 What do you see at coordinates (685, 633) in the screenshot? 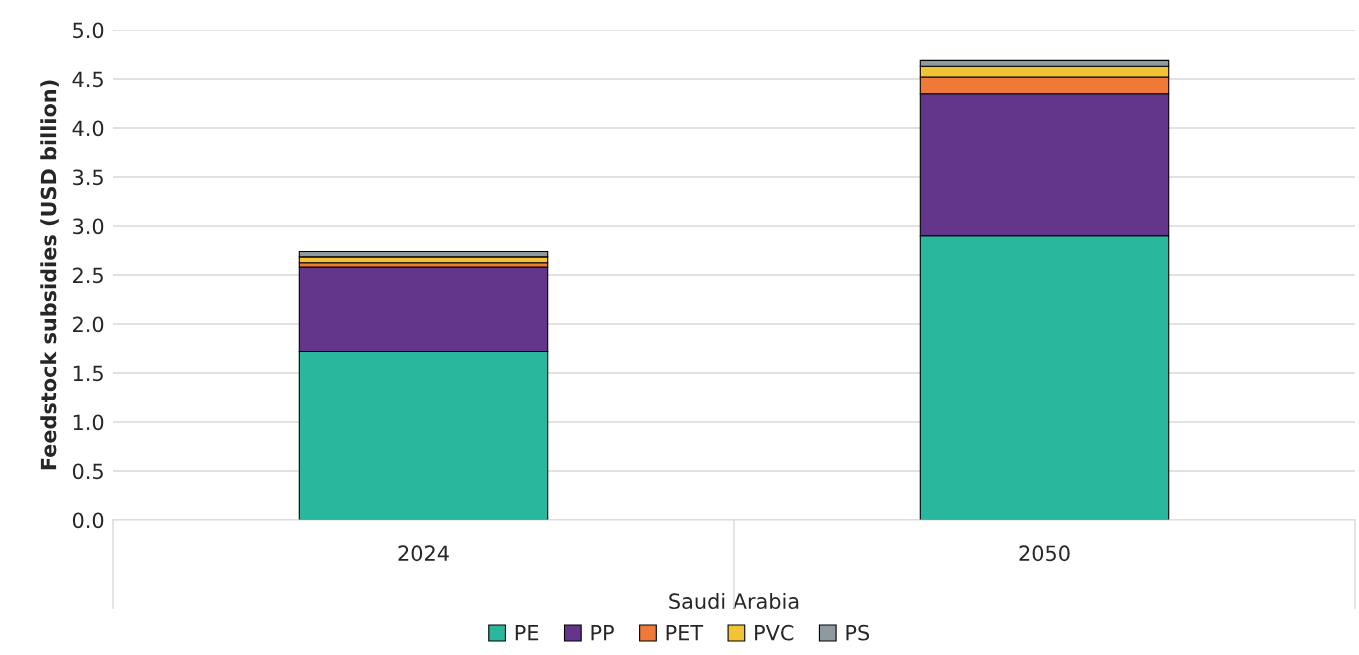
I see `legend-label: PET` at bounding box center [685, 633].